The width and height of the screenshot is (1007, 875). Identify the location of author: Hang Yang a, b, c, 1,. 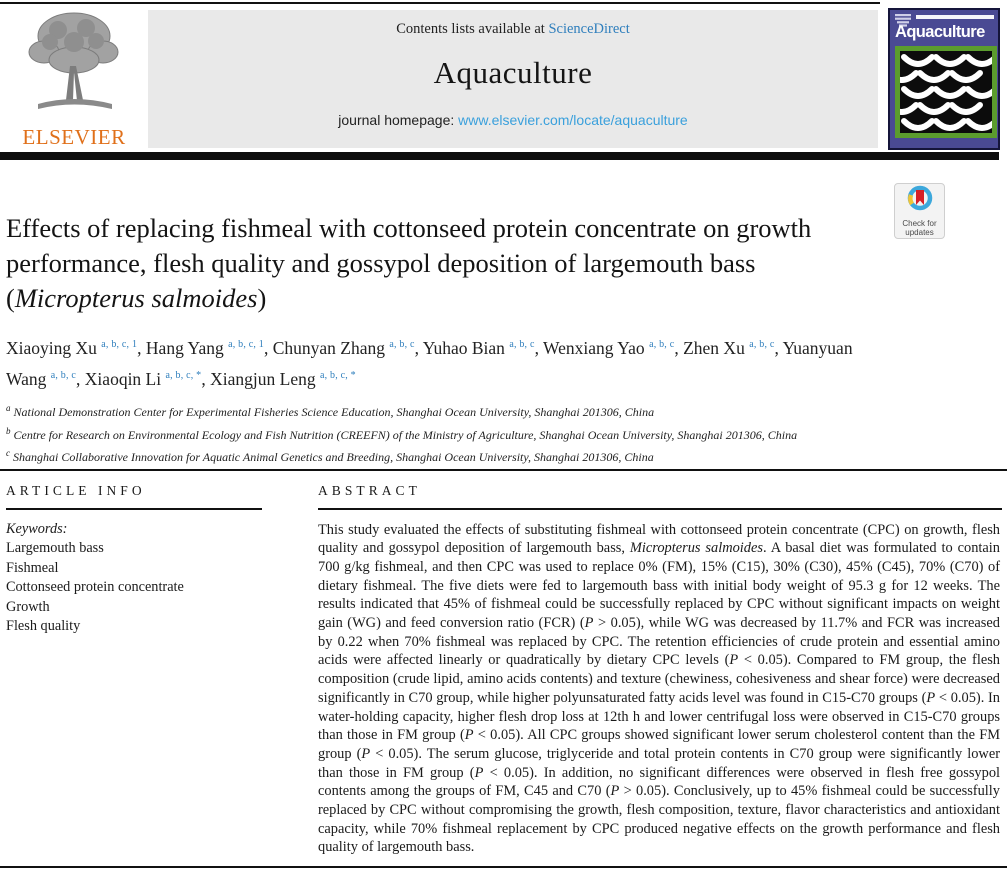
(209, 348).